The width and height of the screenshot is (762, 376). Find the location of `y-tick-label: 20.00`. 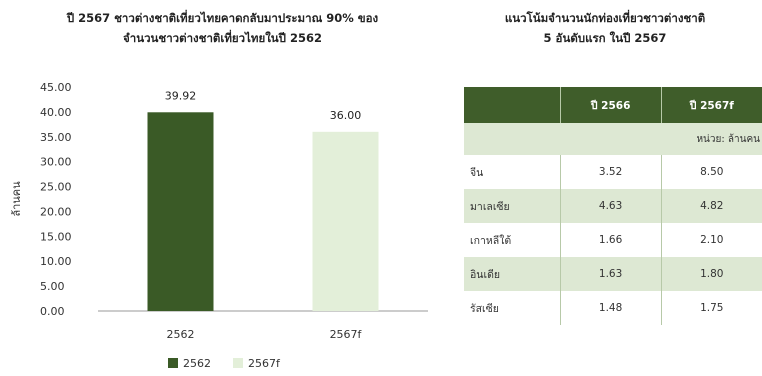

y-tick-label: 20.00 is located at coordinates (56, 211).